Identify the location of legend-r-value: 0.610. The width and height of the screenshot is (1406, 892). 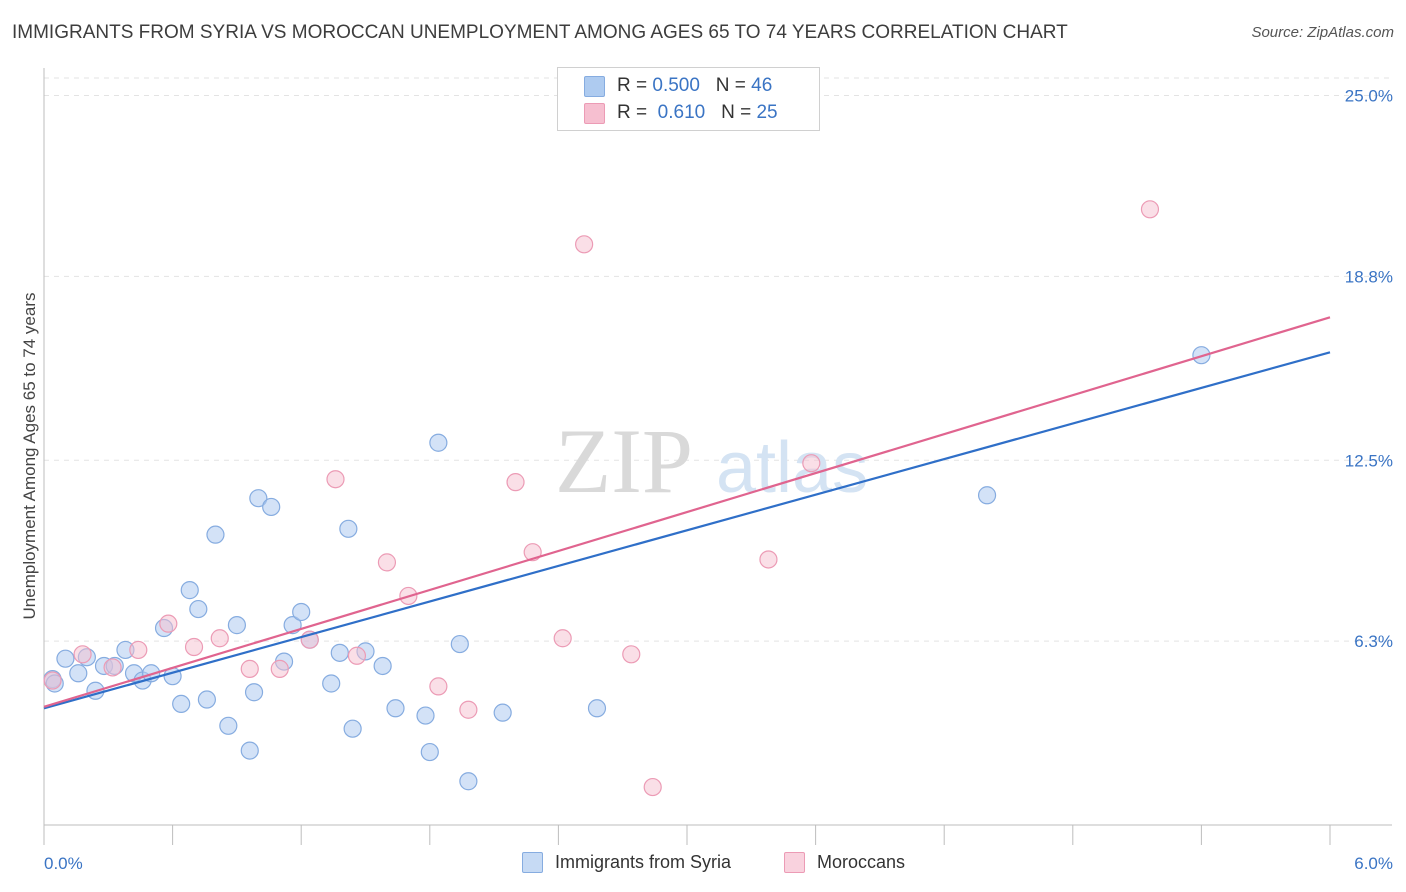
(681, 112).